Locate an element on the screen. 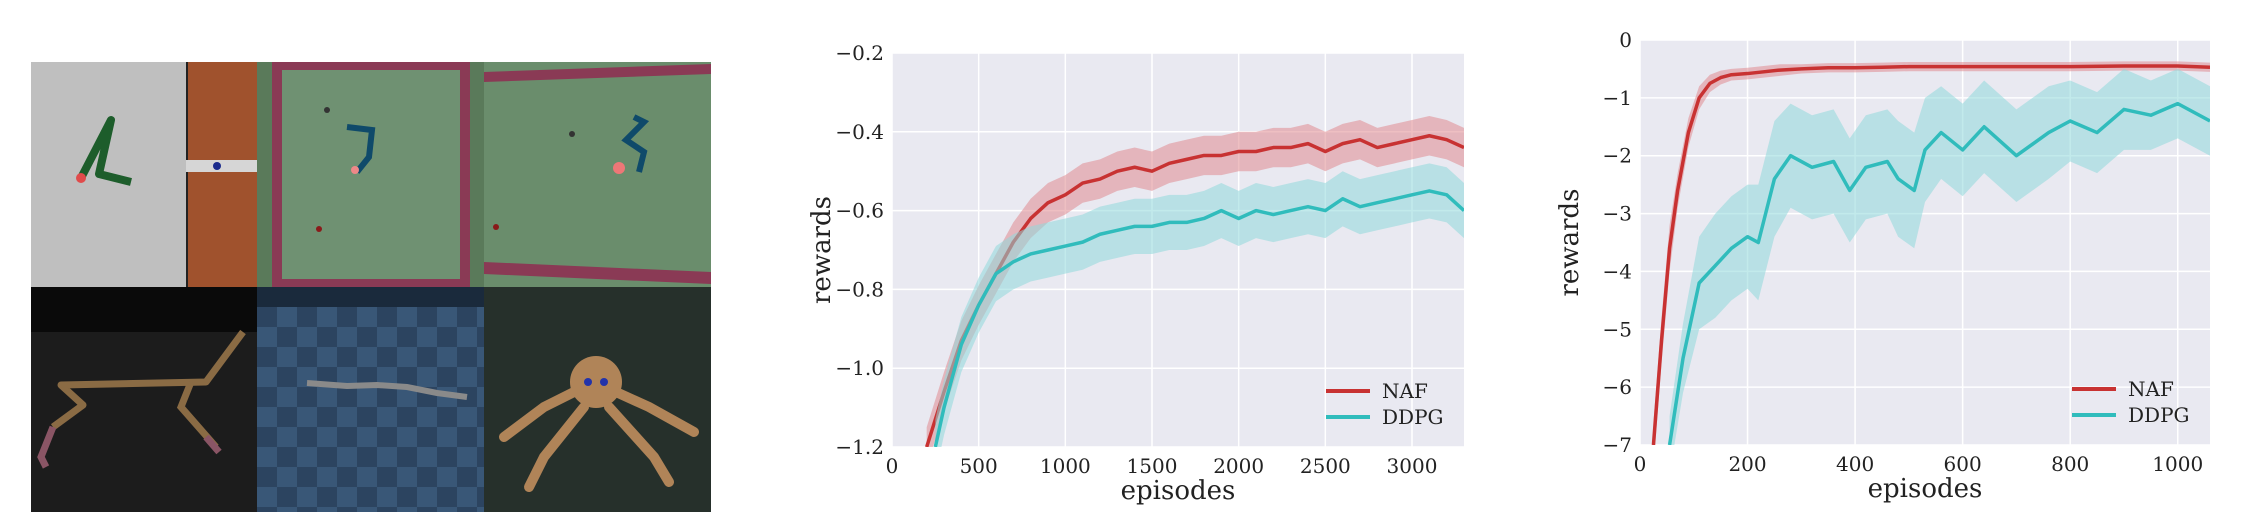 This screenshot has height=530, width=2250. y-tick-label: −7 is located at coordinates (1617, 445).